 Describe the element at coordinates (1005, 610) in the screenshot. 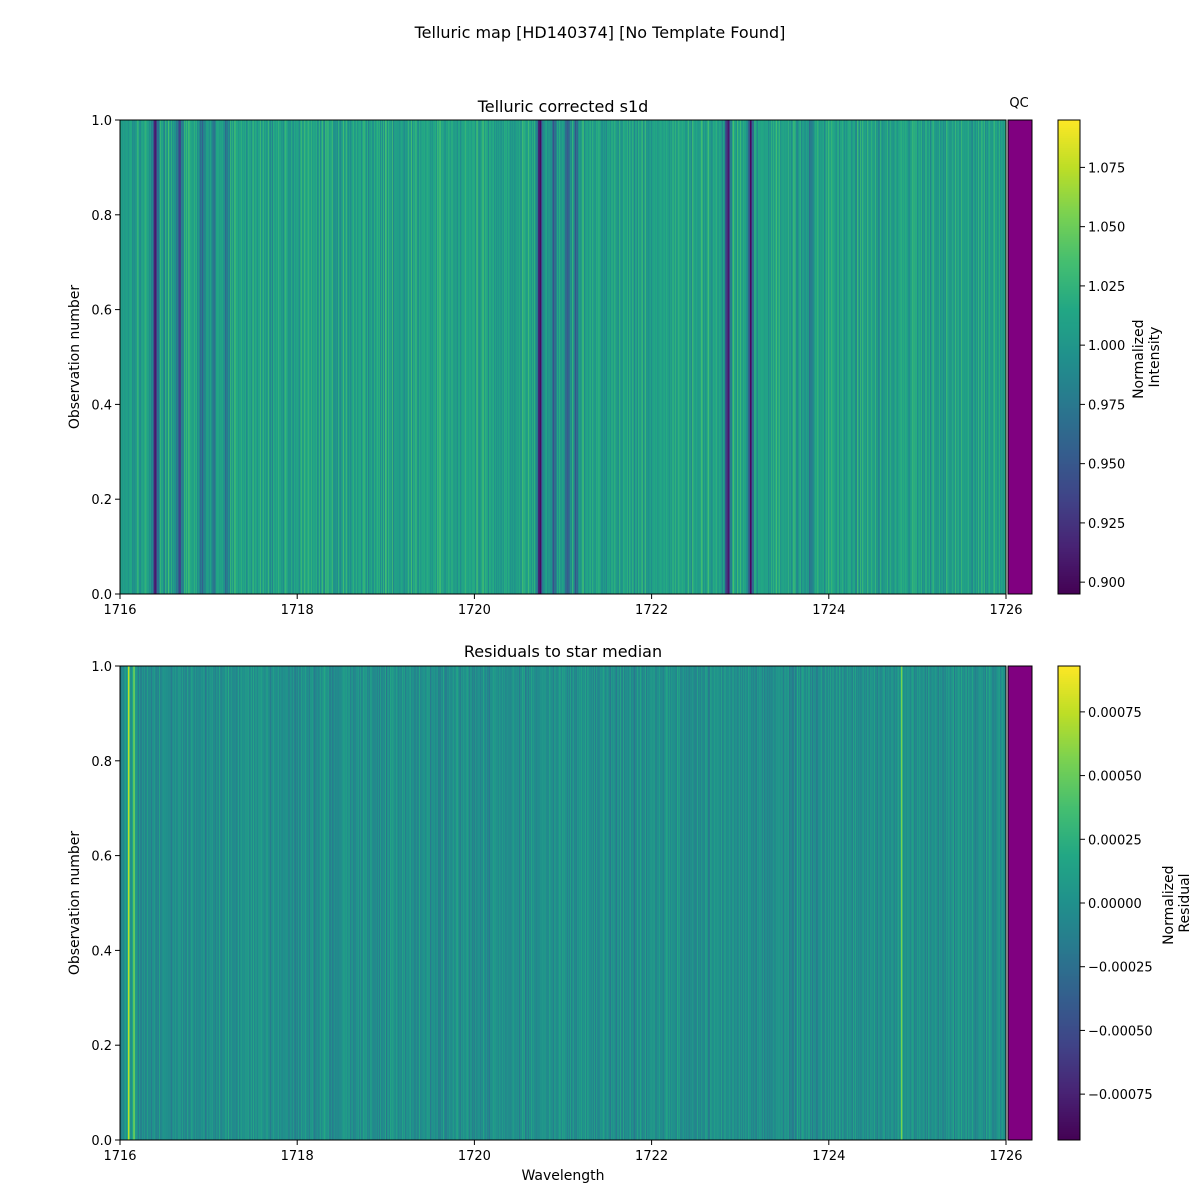

I see `x-tick-label: 1726` at that location.